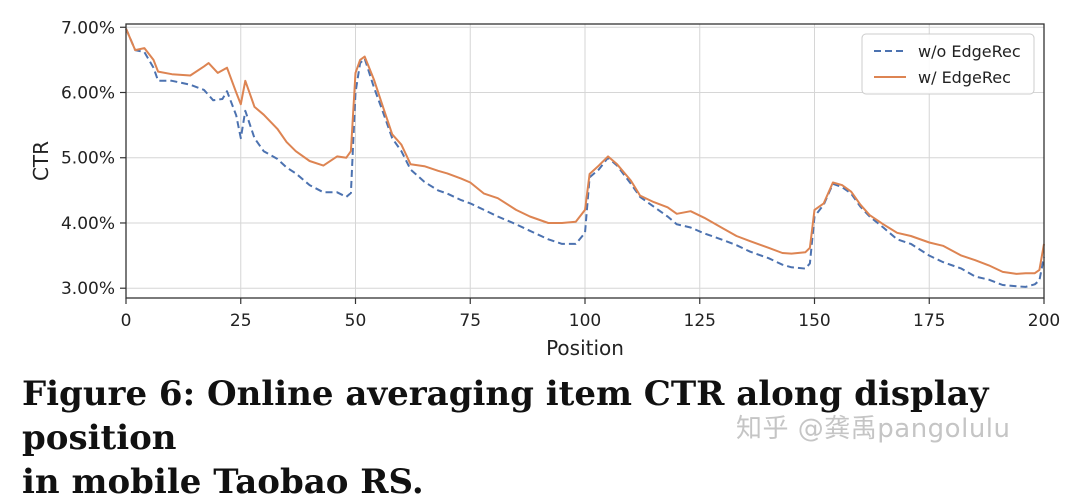 The image size is (1080, 504). Describe the element at coordinates (470, 321) in the screenshot. I see `x-tick-label: 75` at that location.